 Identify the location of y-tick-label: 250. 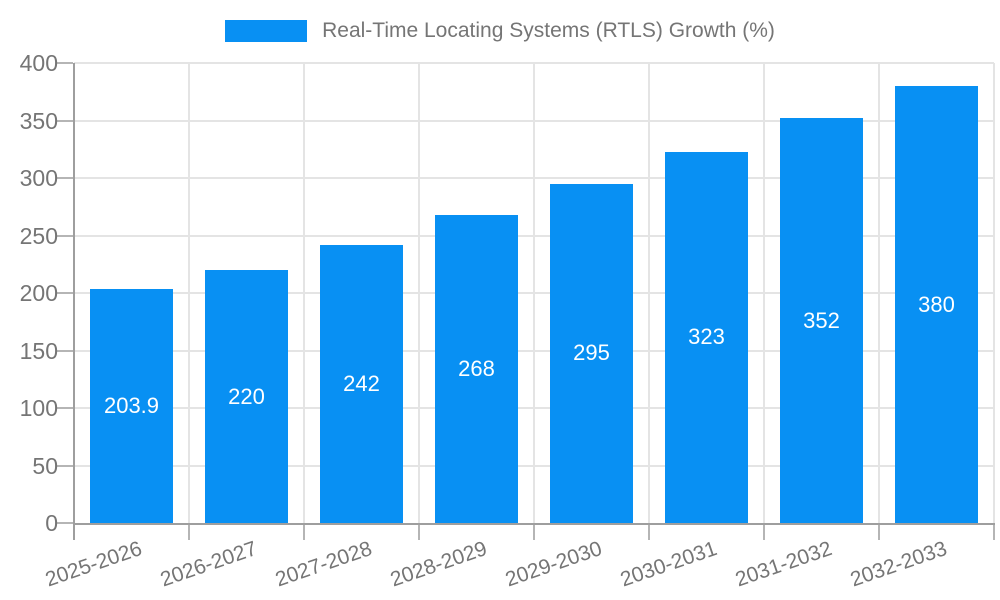
(38, 235).